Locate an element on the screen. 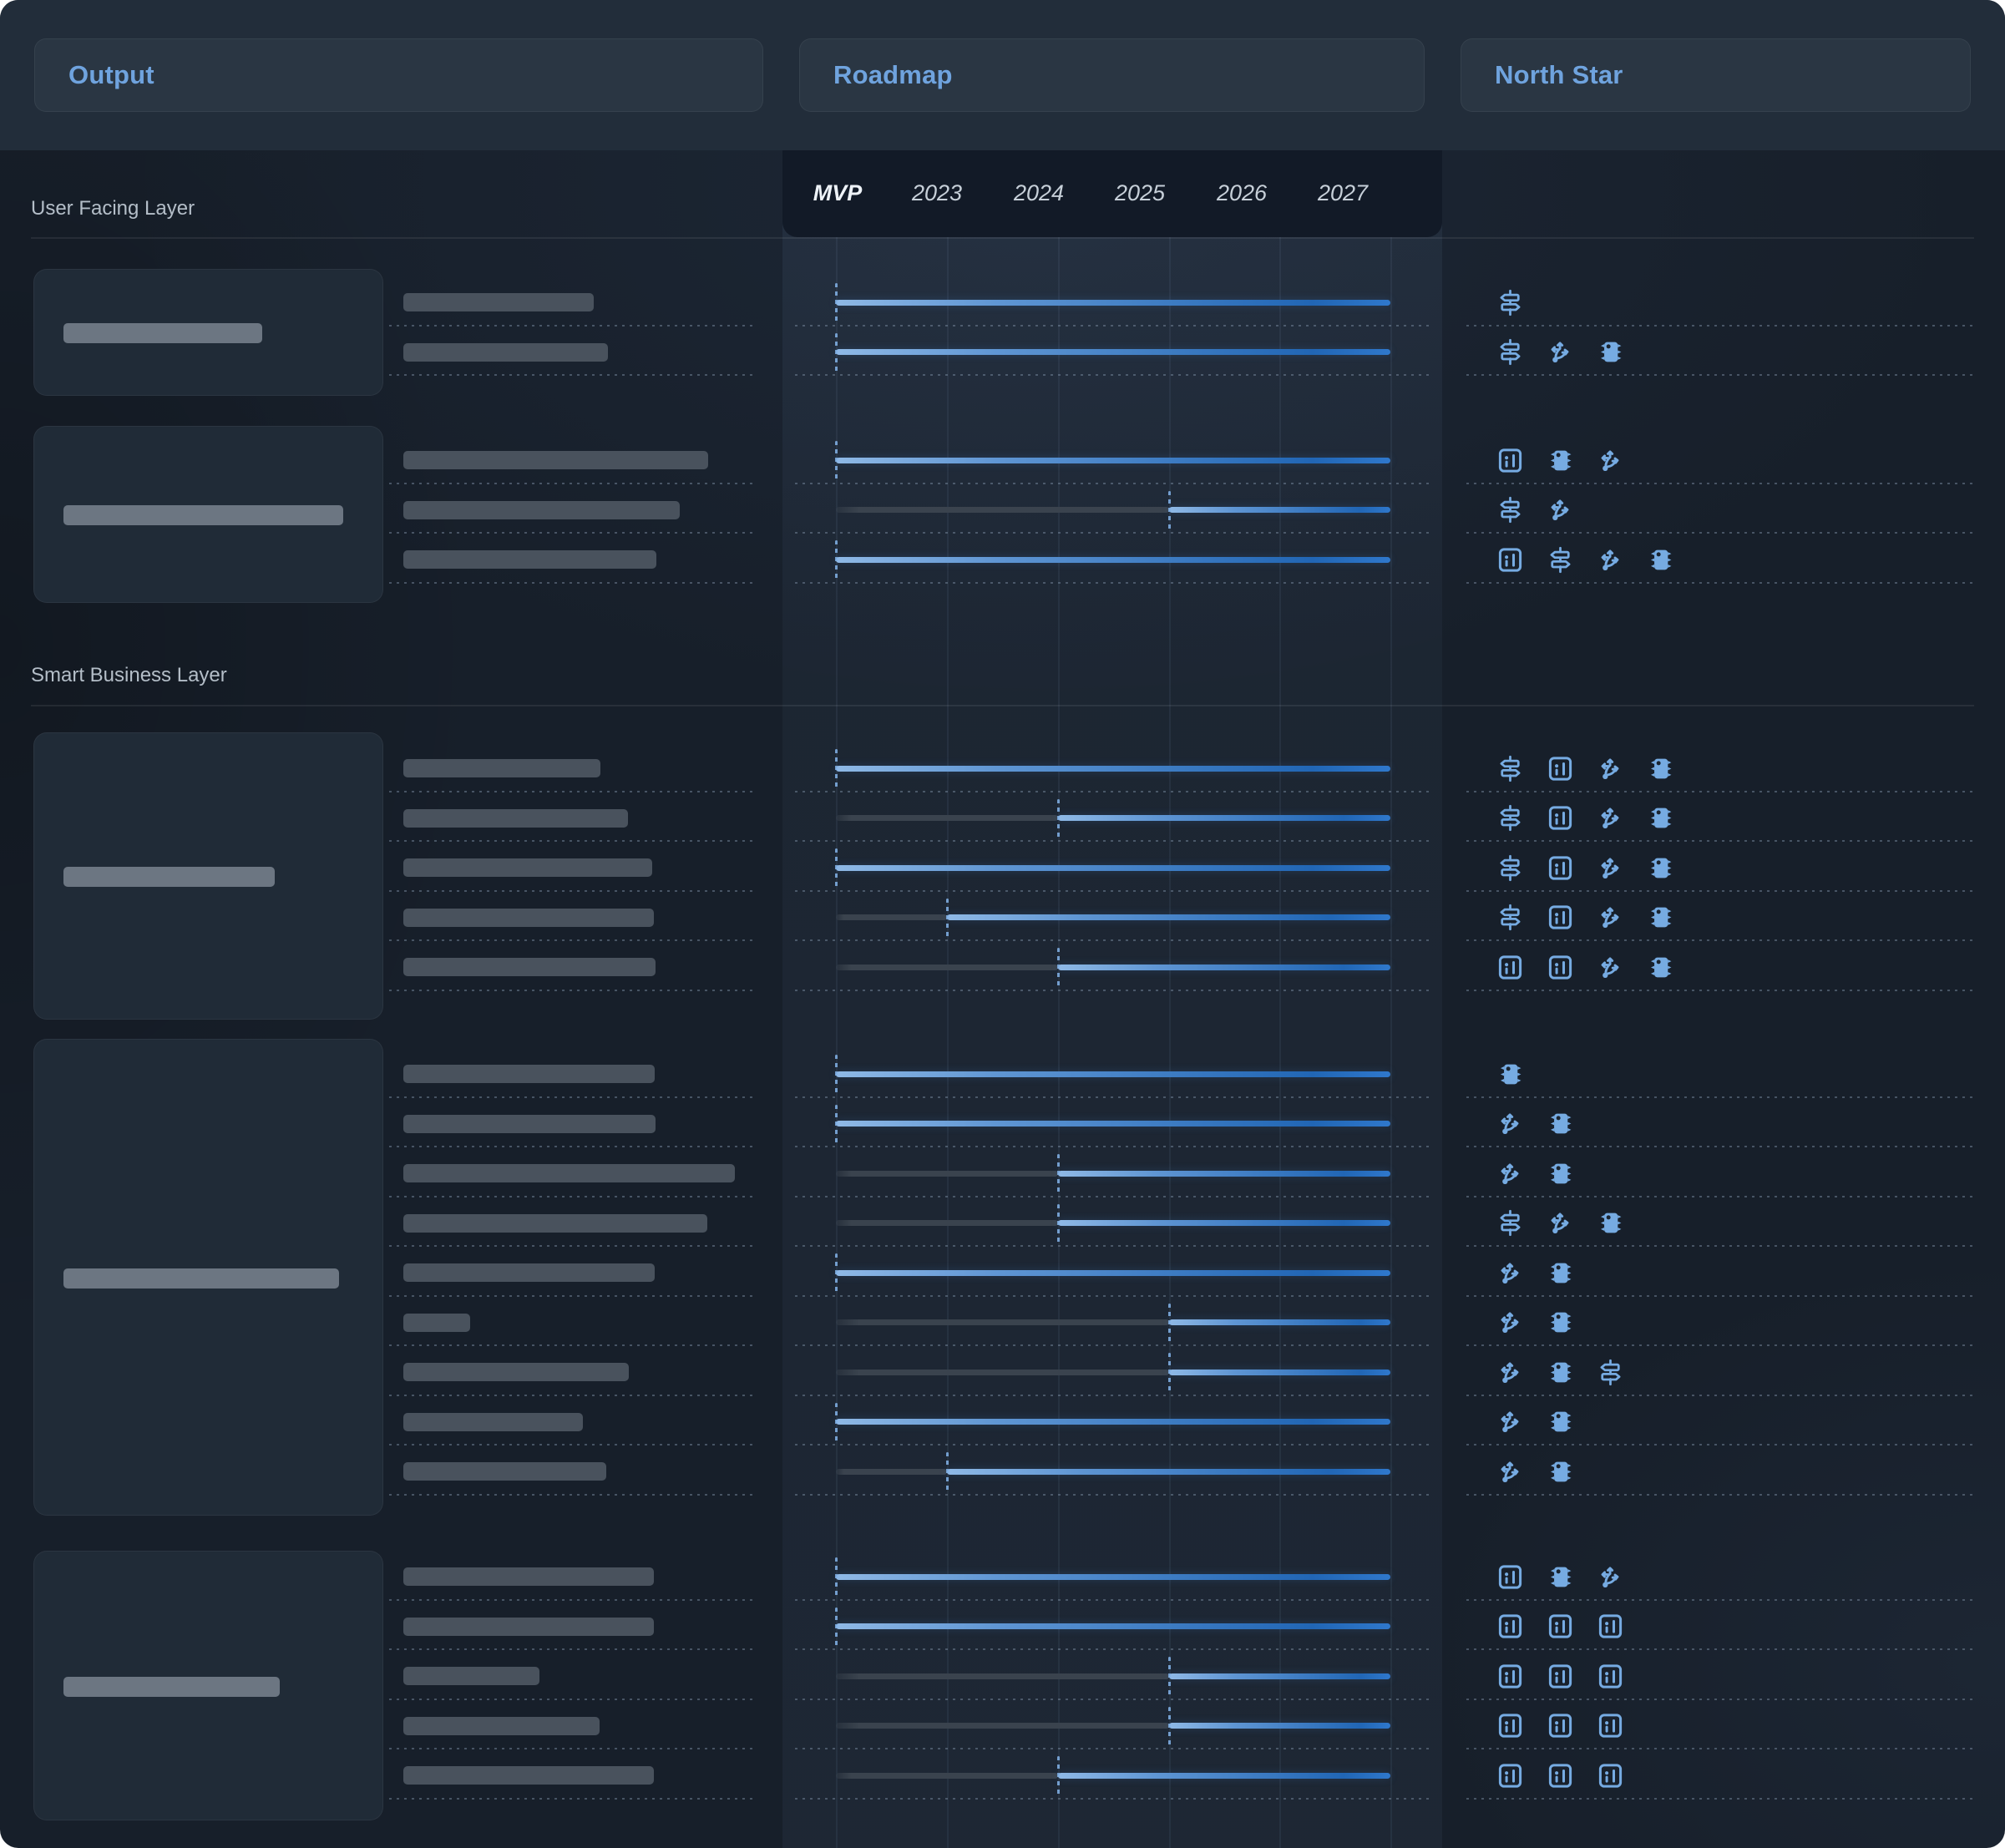 Image resolution: width=2005 pixels, height=1848 pixels. timeline-column-2024: 2024 is located at coordinates (1039, 192).